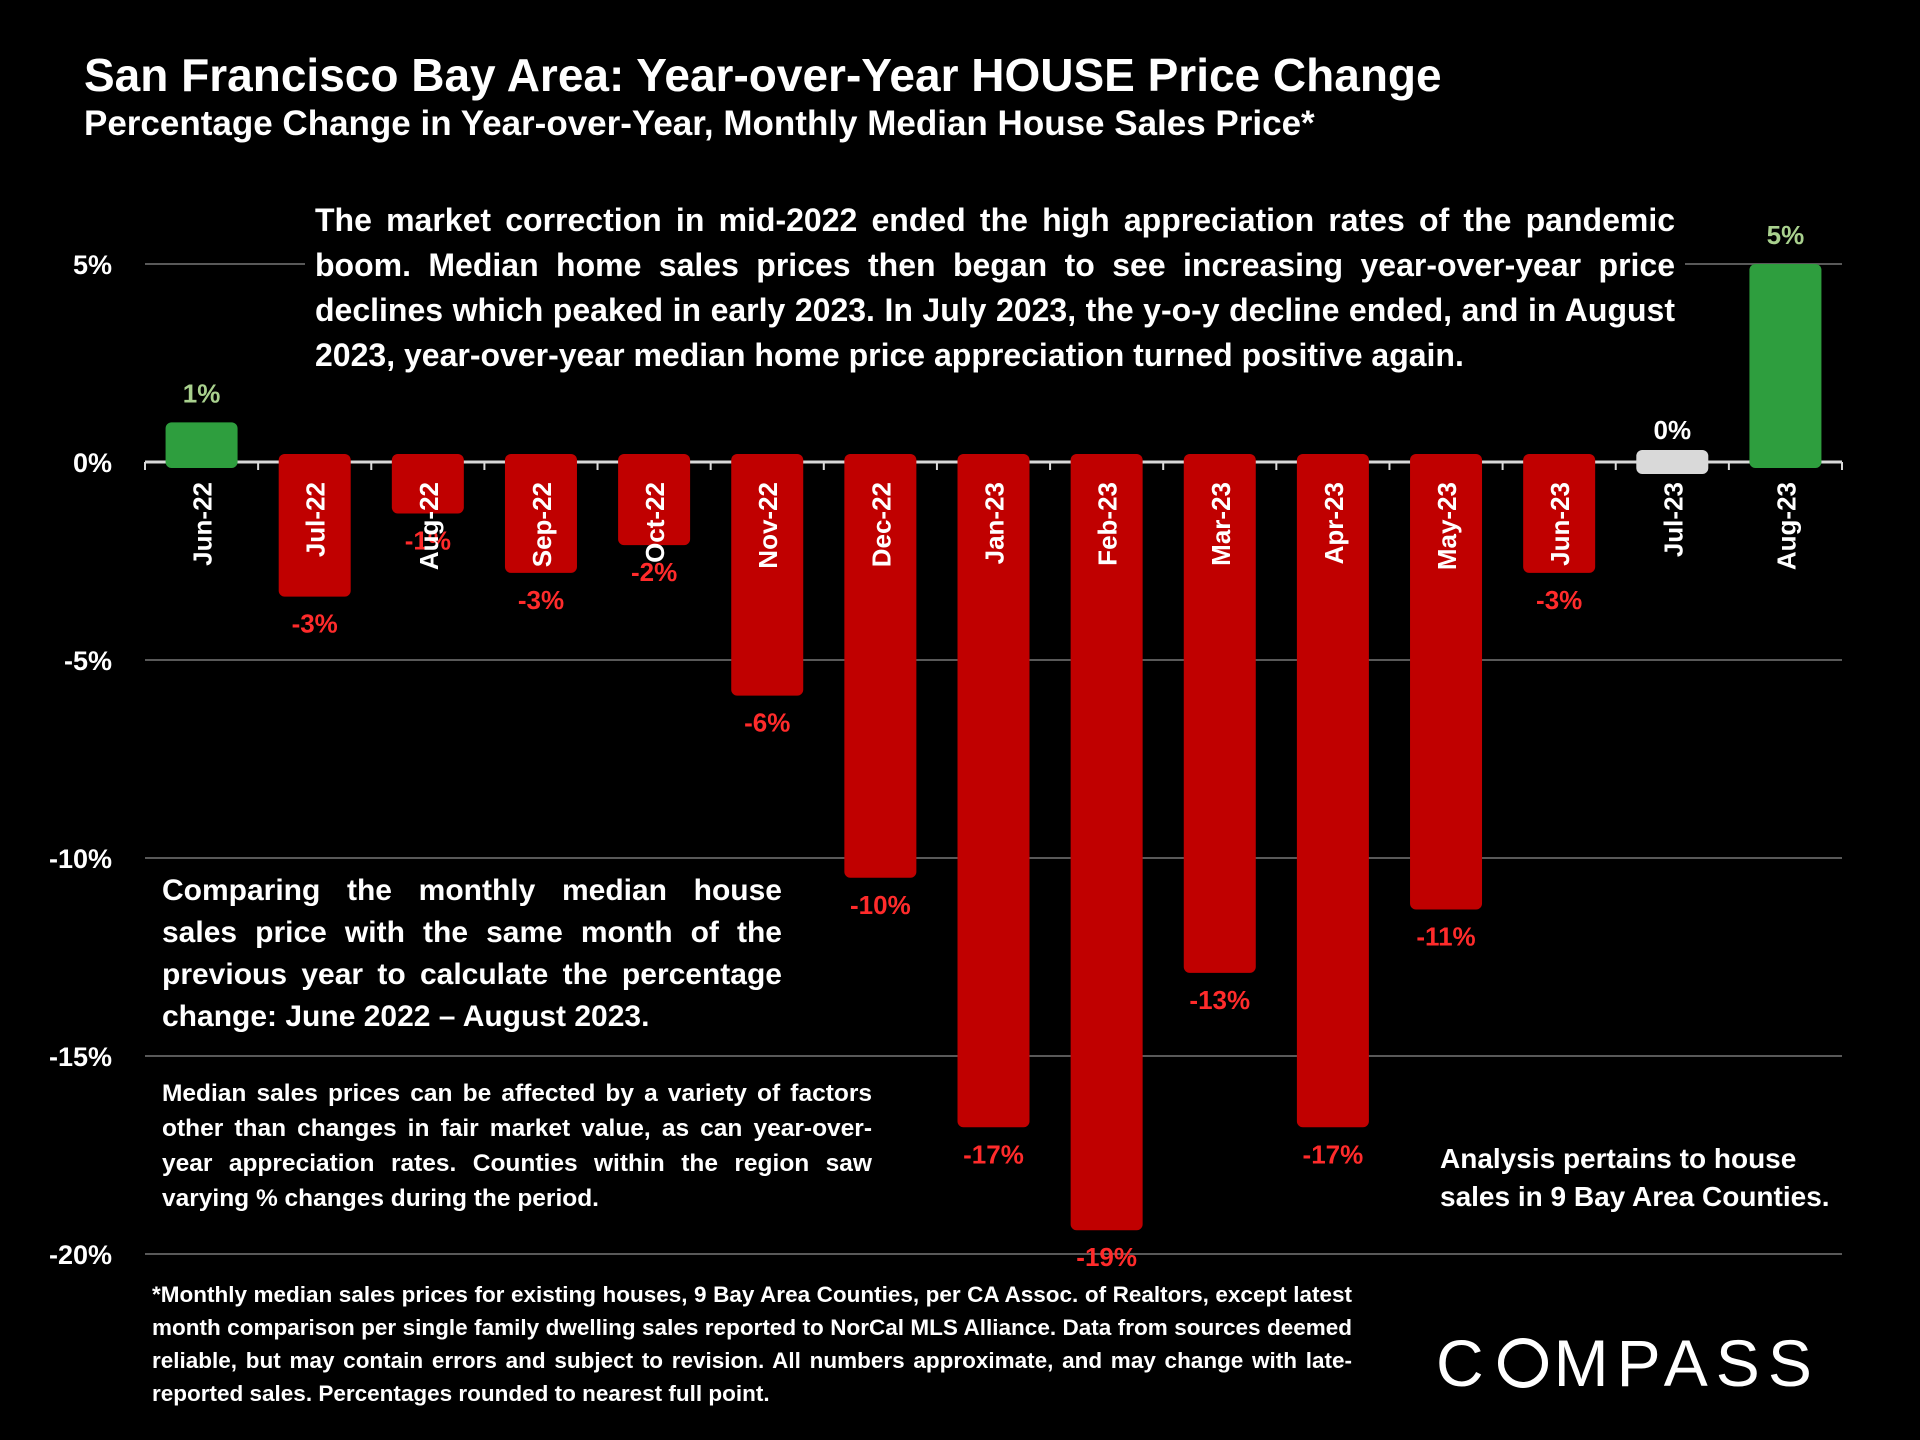 The height and width of the screenshot is (1440, 1920). What do you see at coordinates (92, 463) in the screenshot?
I see `y-tick-label: 0%` at bounding box center [92, 463].